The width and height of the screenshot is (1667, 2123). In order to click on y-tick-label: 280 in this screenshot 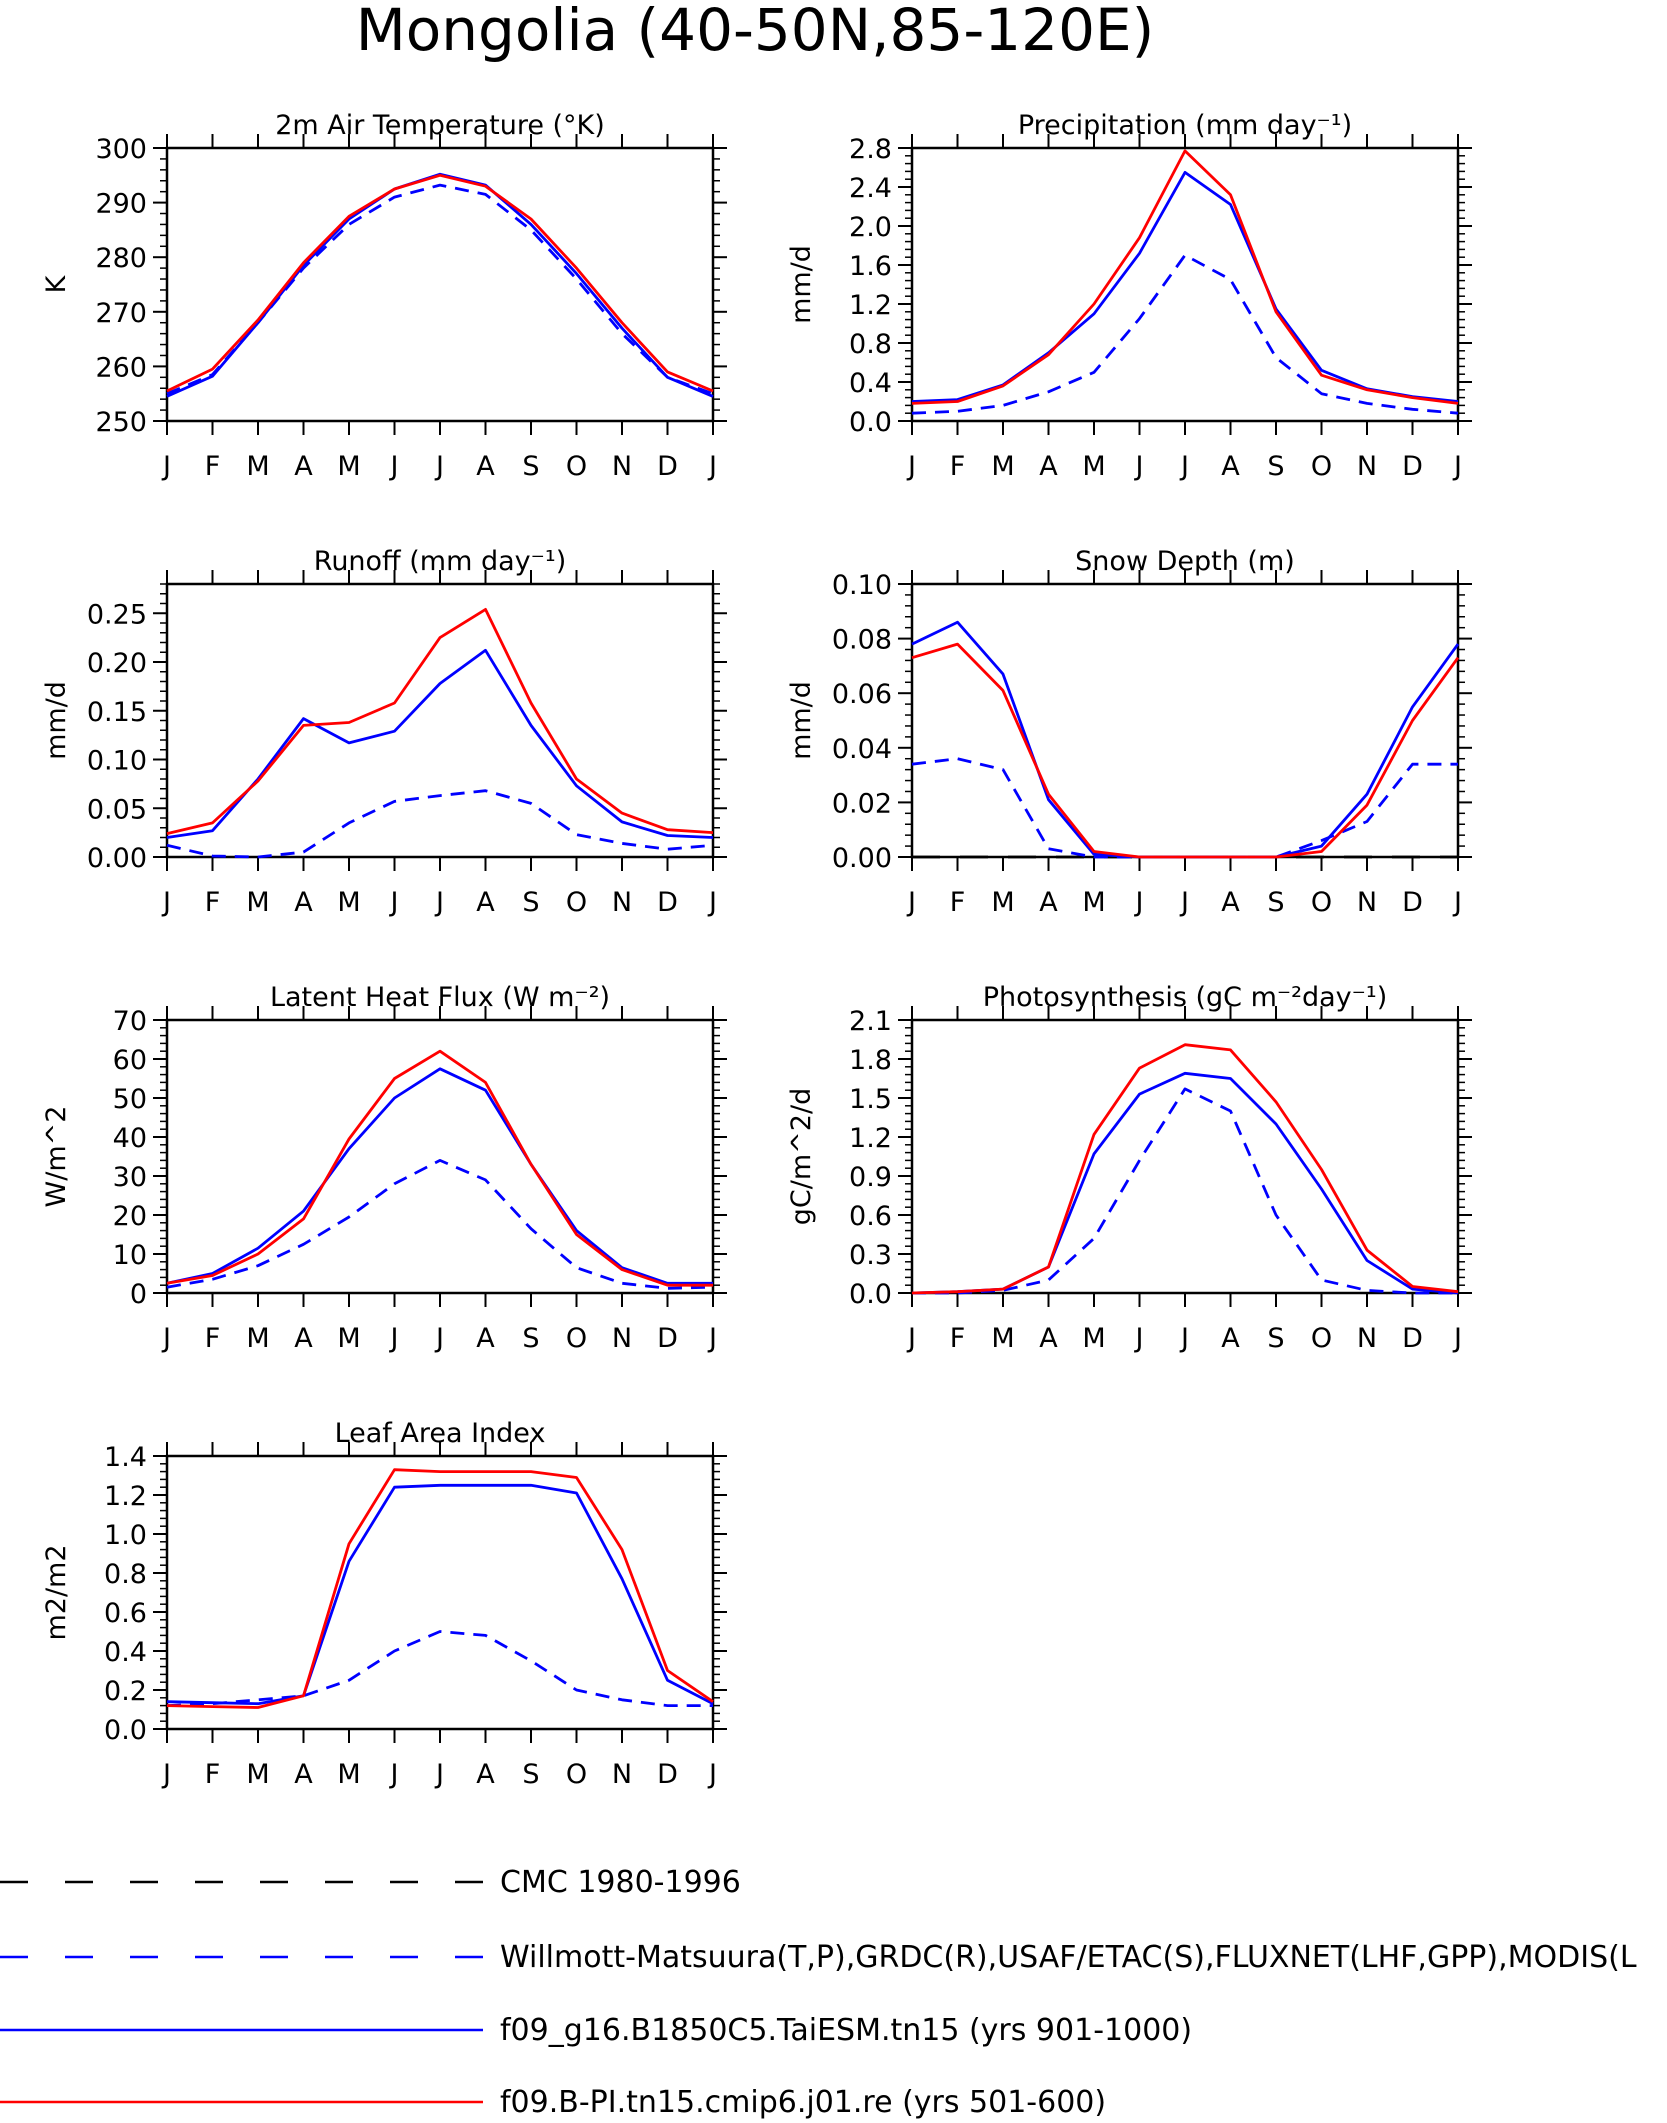, I will do `click(121, 258)`.